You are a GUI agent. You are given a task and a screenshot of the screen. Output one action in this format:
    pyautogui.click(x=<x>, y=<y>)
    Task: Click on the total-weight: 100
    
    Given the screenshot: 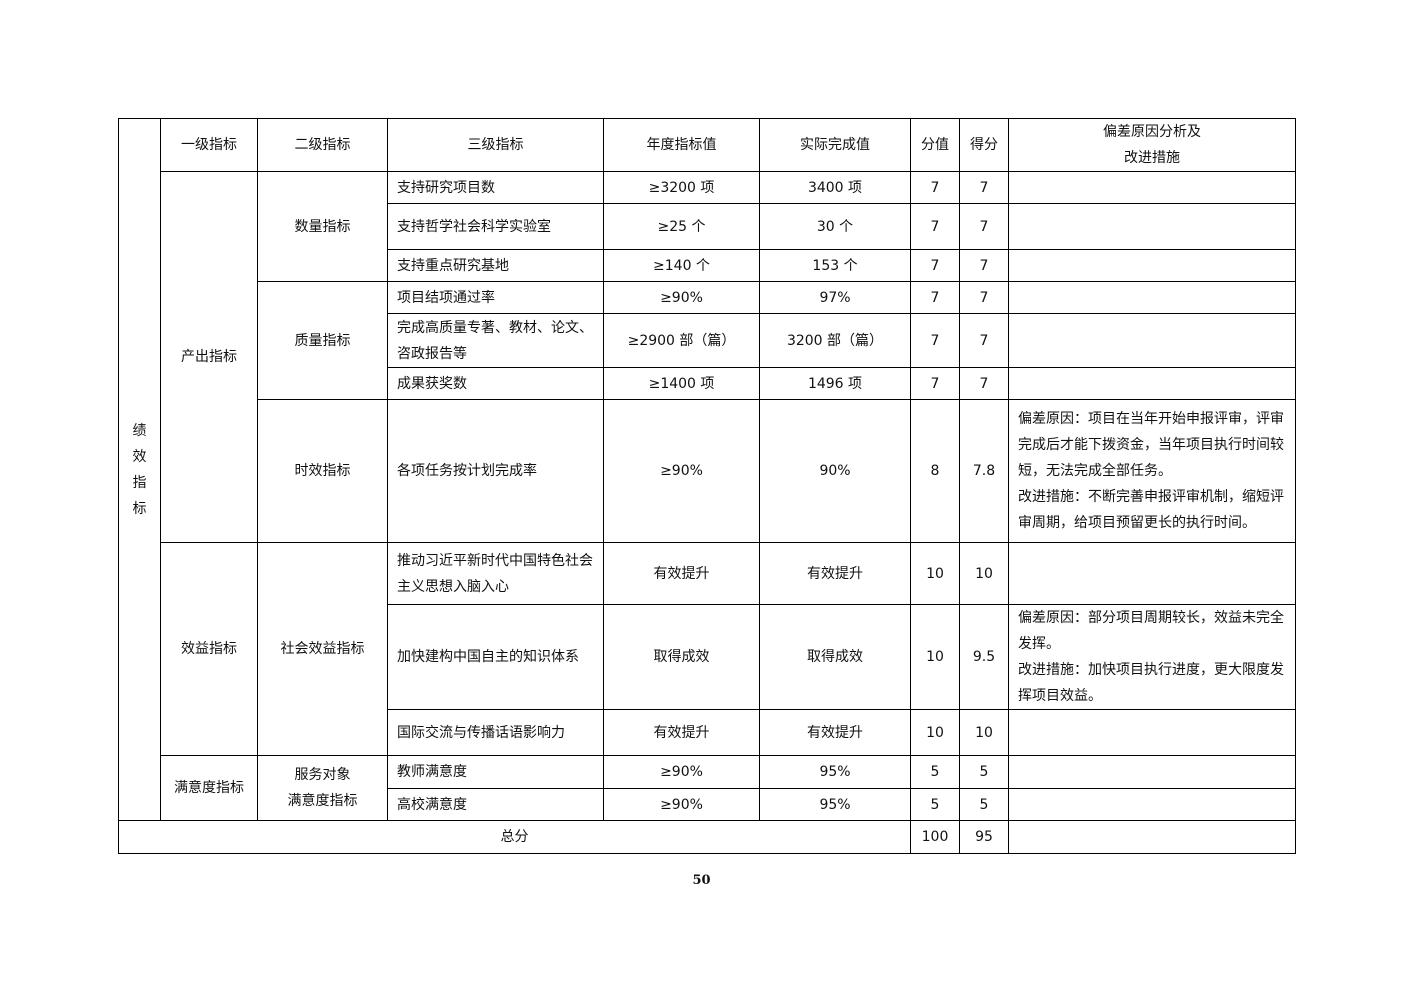 What is the action you would take?
    pyautogui.click(x=935, y=837)
    